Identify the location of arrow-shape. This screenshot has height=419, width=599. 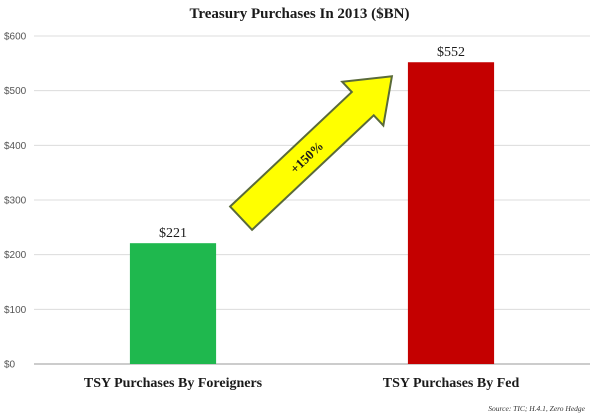
(311, 153).